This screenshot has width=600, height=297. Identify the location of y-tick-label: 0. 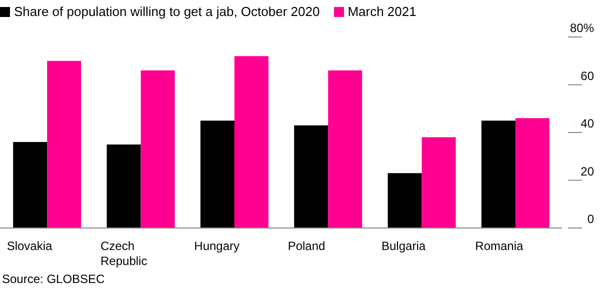
(590, 219).